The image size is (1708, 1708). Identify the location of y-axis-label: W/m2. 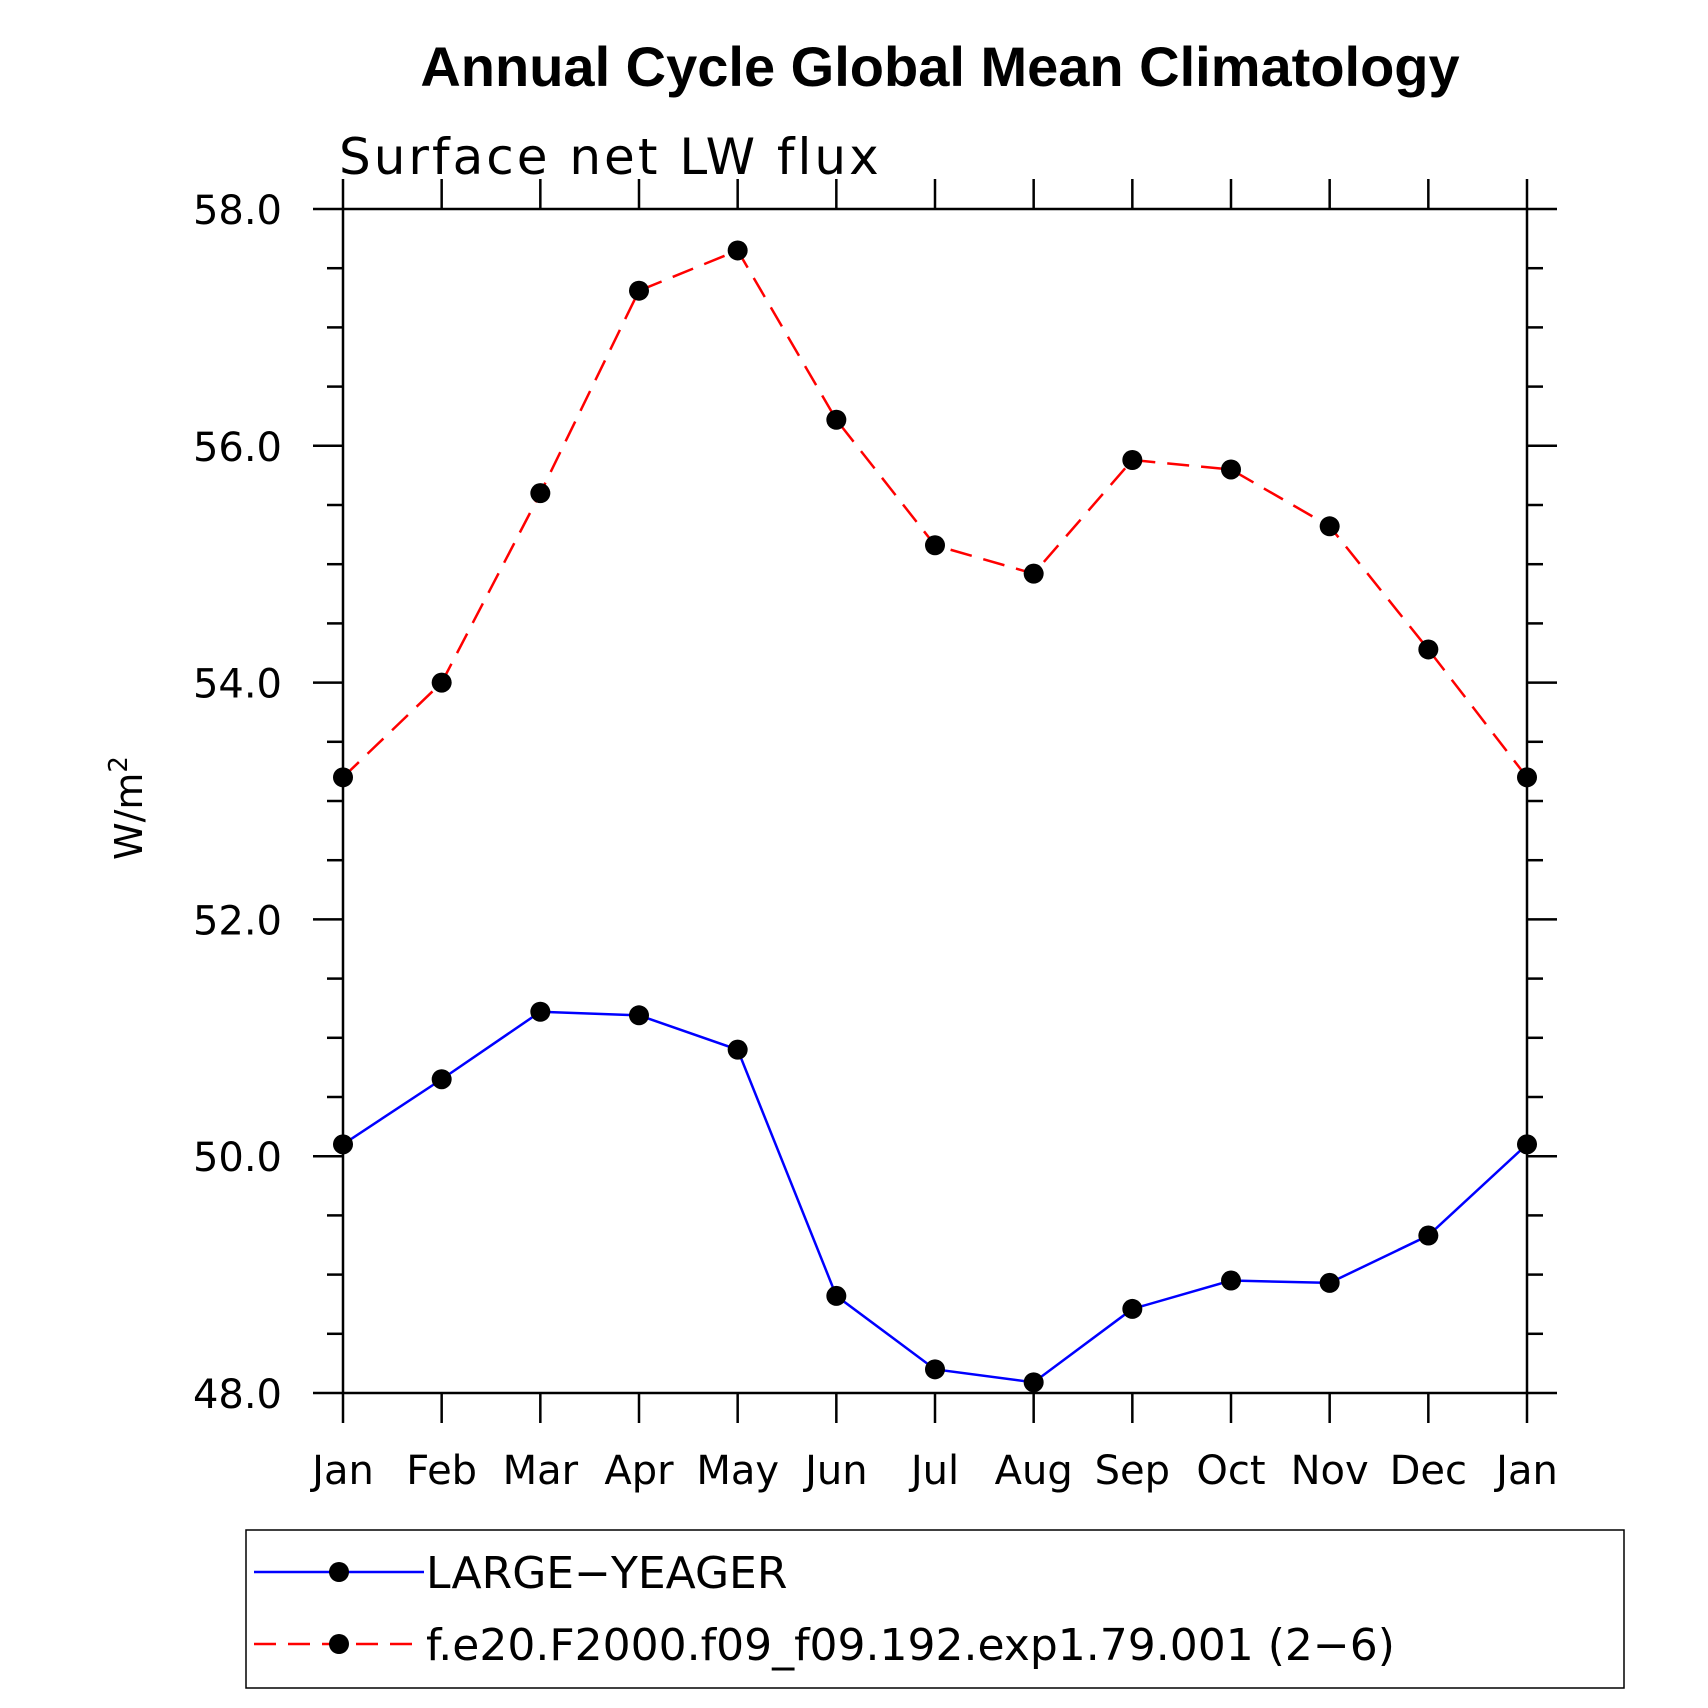
(127, 808).